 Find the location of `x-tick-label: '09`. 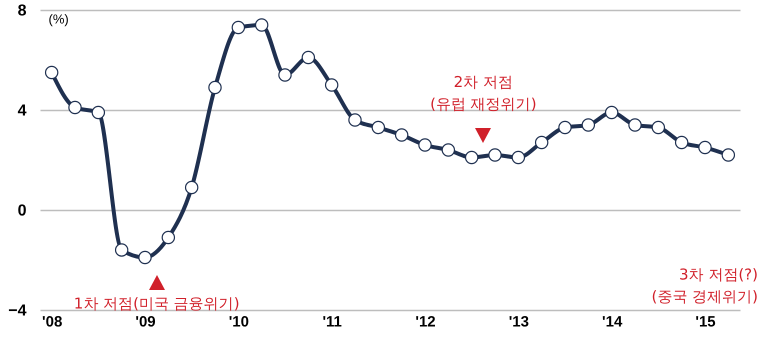

x-tick-label: '09 is located at coordinates (145, 322).